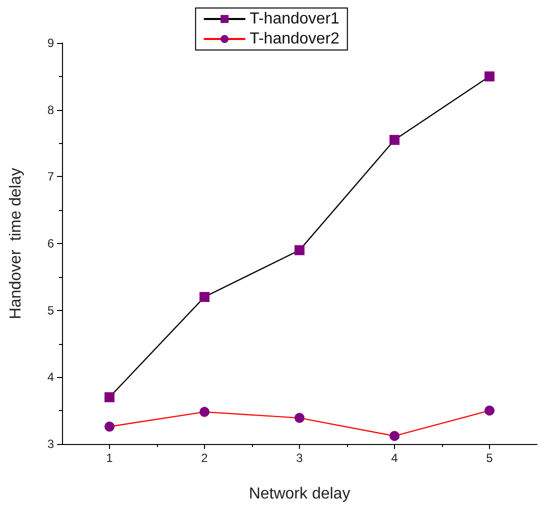  Describe the element at coordinates (110, 458) in the screenshot. I see `x-tick-label: 1` at that location.